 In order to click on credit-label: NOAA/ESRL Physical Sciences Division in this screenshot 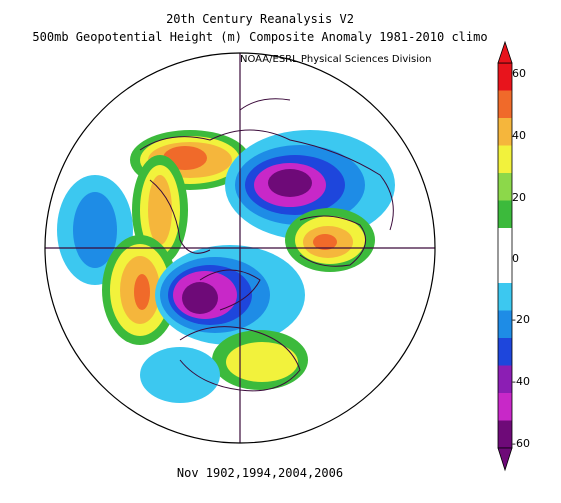, I will do `click(336, 59)`.